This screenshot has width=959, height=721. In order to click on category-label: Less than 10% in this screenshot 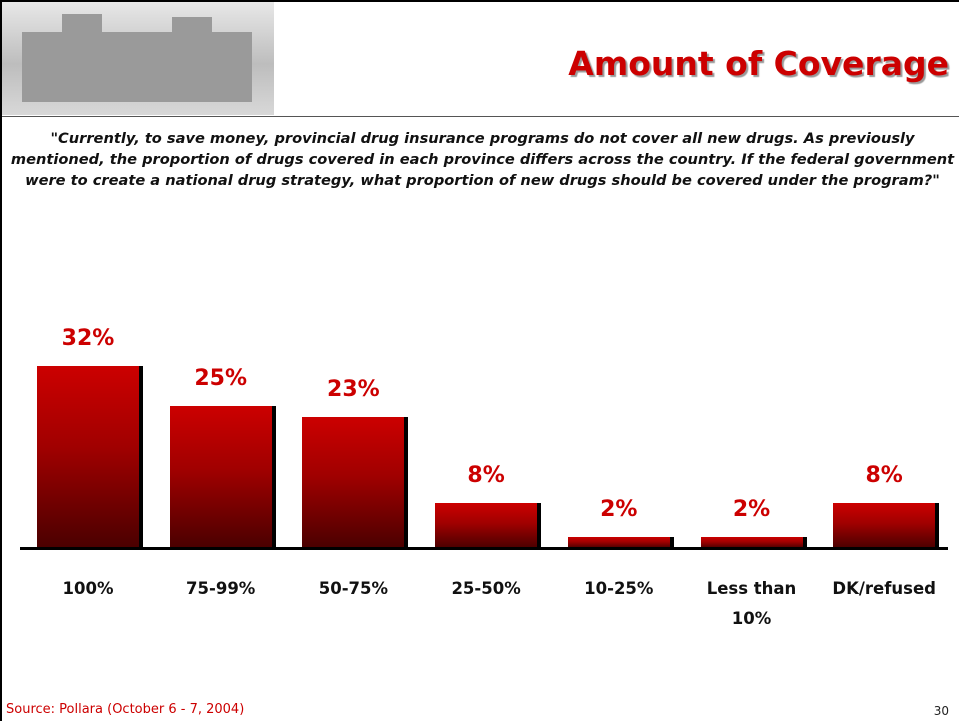, I will do `click(751, 603)`.